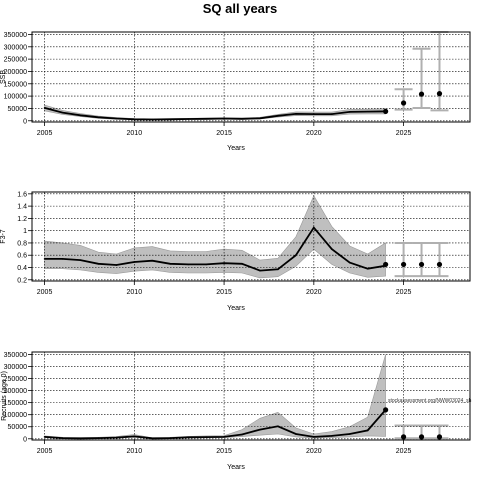  I want to click on y-tick-label: 0.8, so click(22, 243).